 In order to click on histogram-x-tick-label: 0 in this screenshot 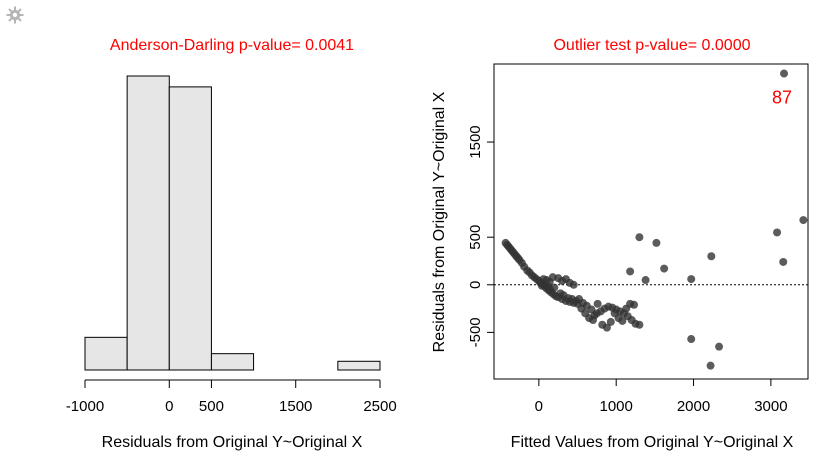, I will do `click(169, 406)`.